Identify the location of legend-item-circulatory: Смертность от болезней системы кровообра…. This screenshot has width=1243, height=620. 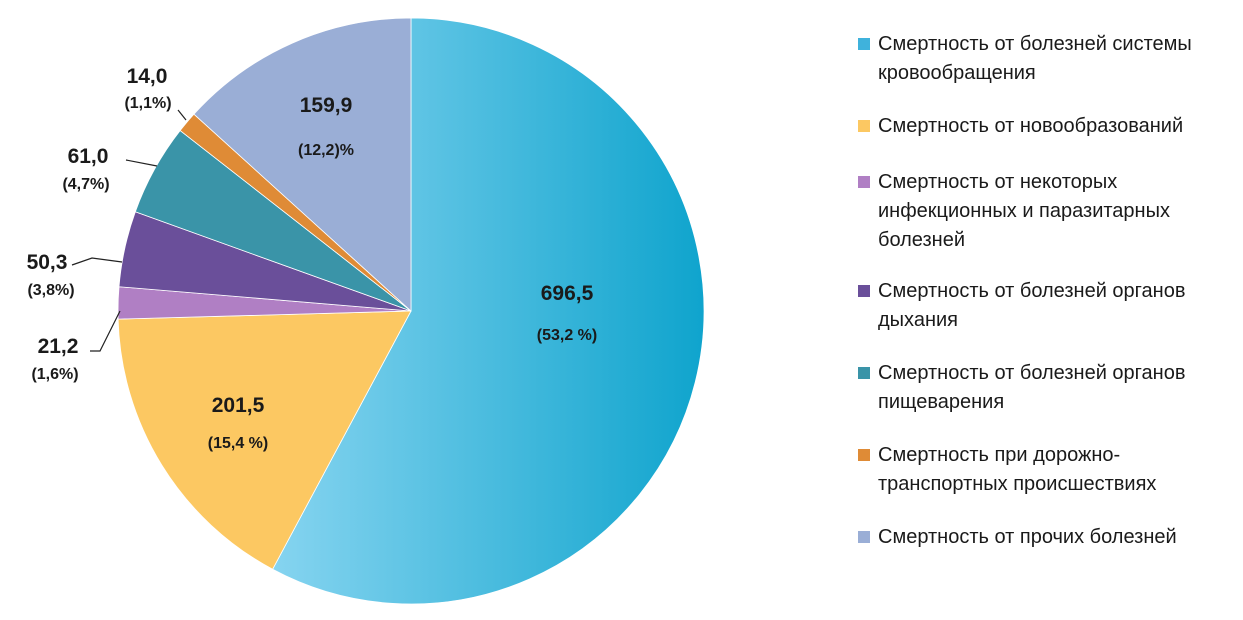
(1048, 60).